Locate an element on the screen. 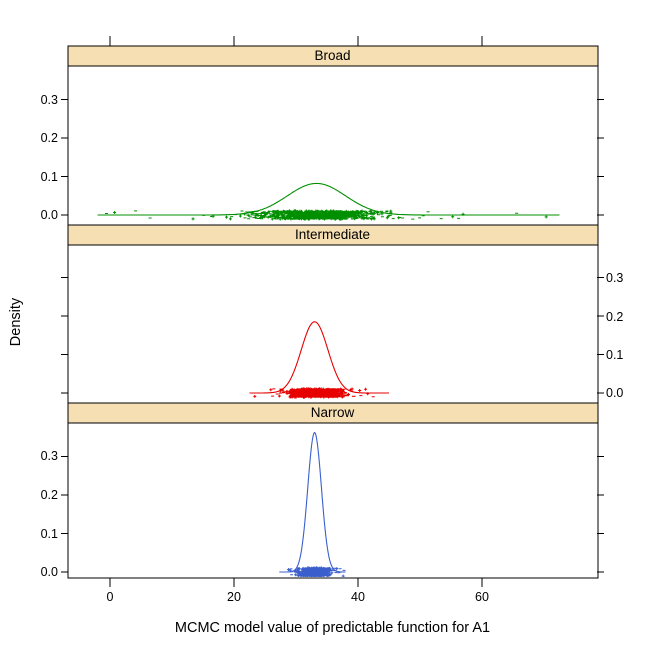 Image resolution: width=653 pixels, height=653 pixels. y-tick-narrow-0.2: 0.2 is located at coordinates (49, 495).